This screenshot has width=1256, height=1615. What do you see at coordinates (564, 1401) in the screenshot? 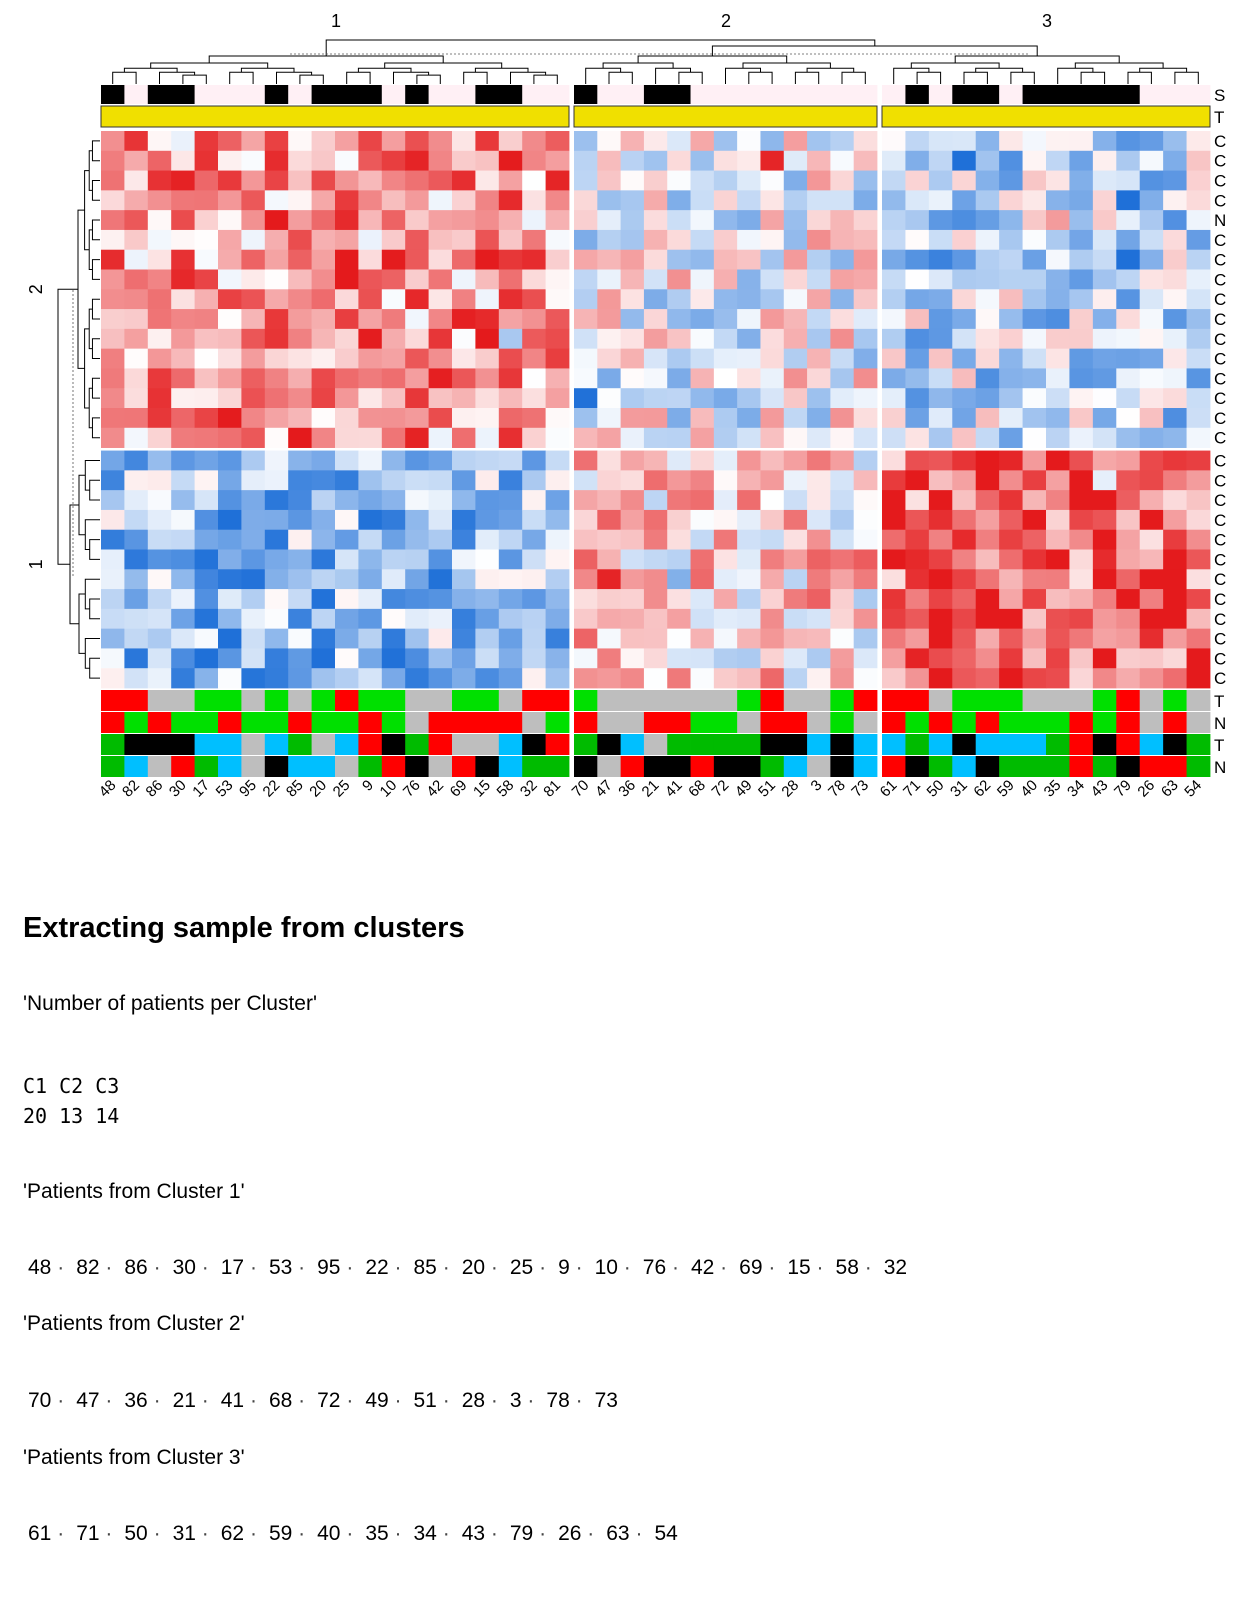
I see `cluster2-patient-id: 78` at bounding box center [564, 1401].